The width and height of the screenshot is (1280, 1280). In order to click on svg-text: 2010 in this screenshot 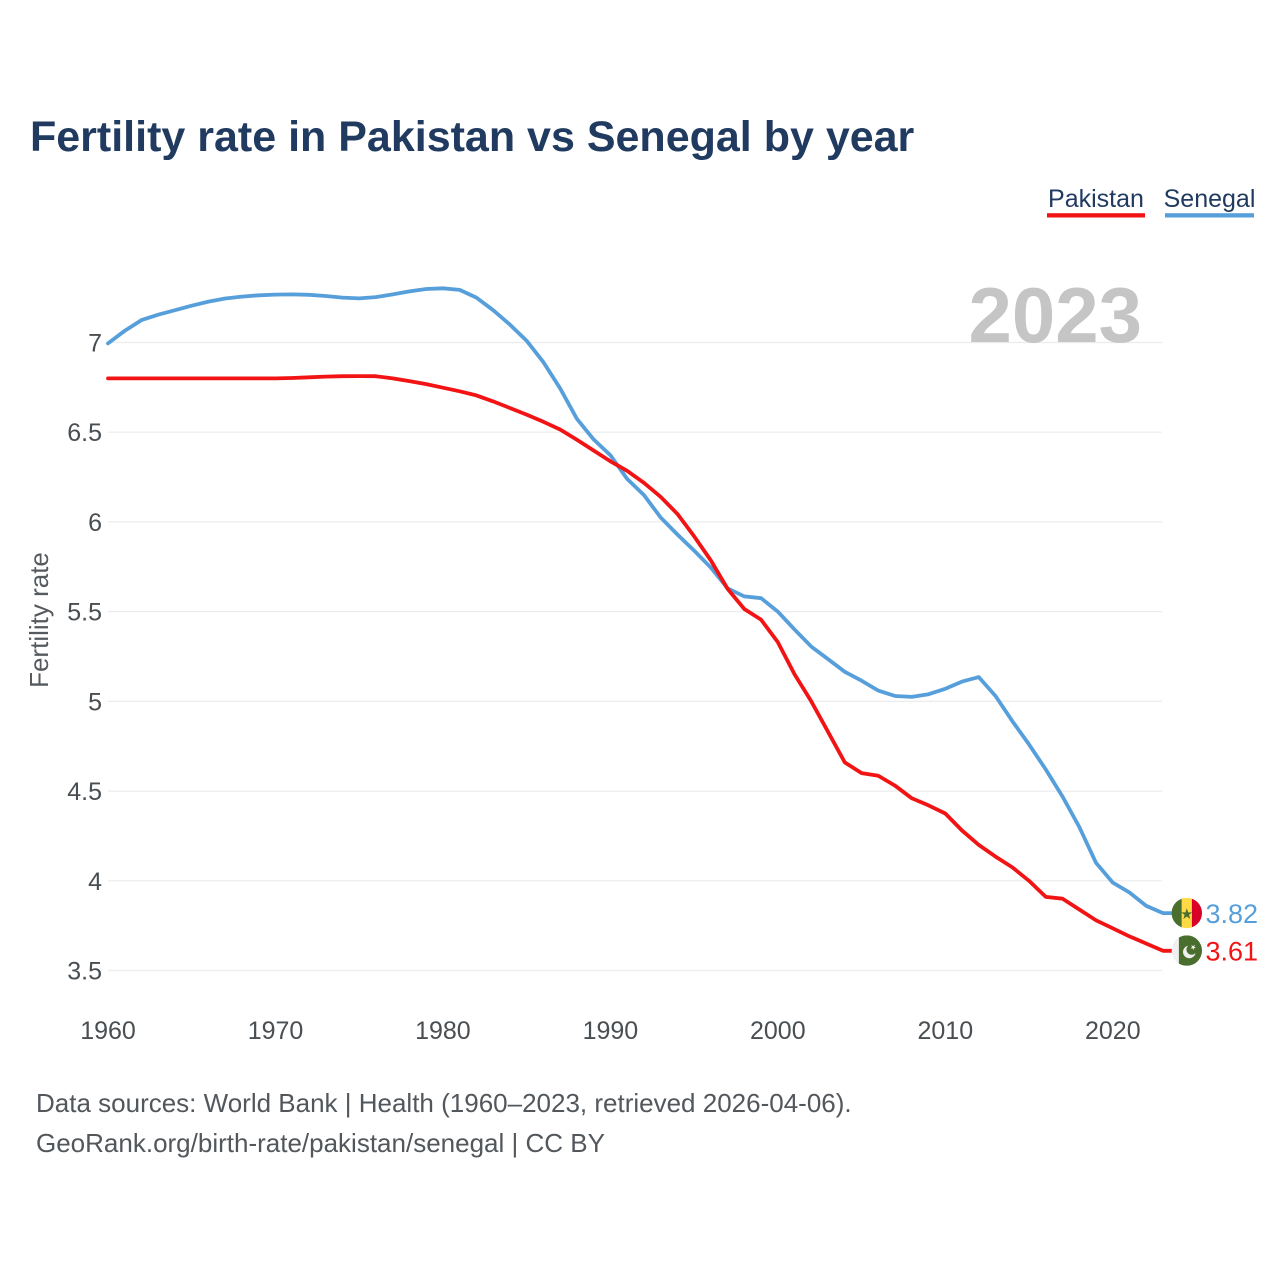, I will do `click(945, 1031)`.